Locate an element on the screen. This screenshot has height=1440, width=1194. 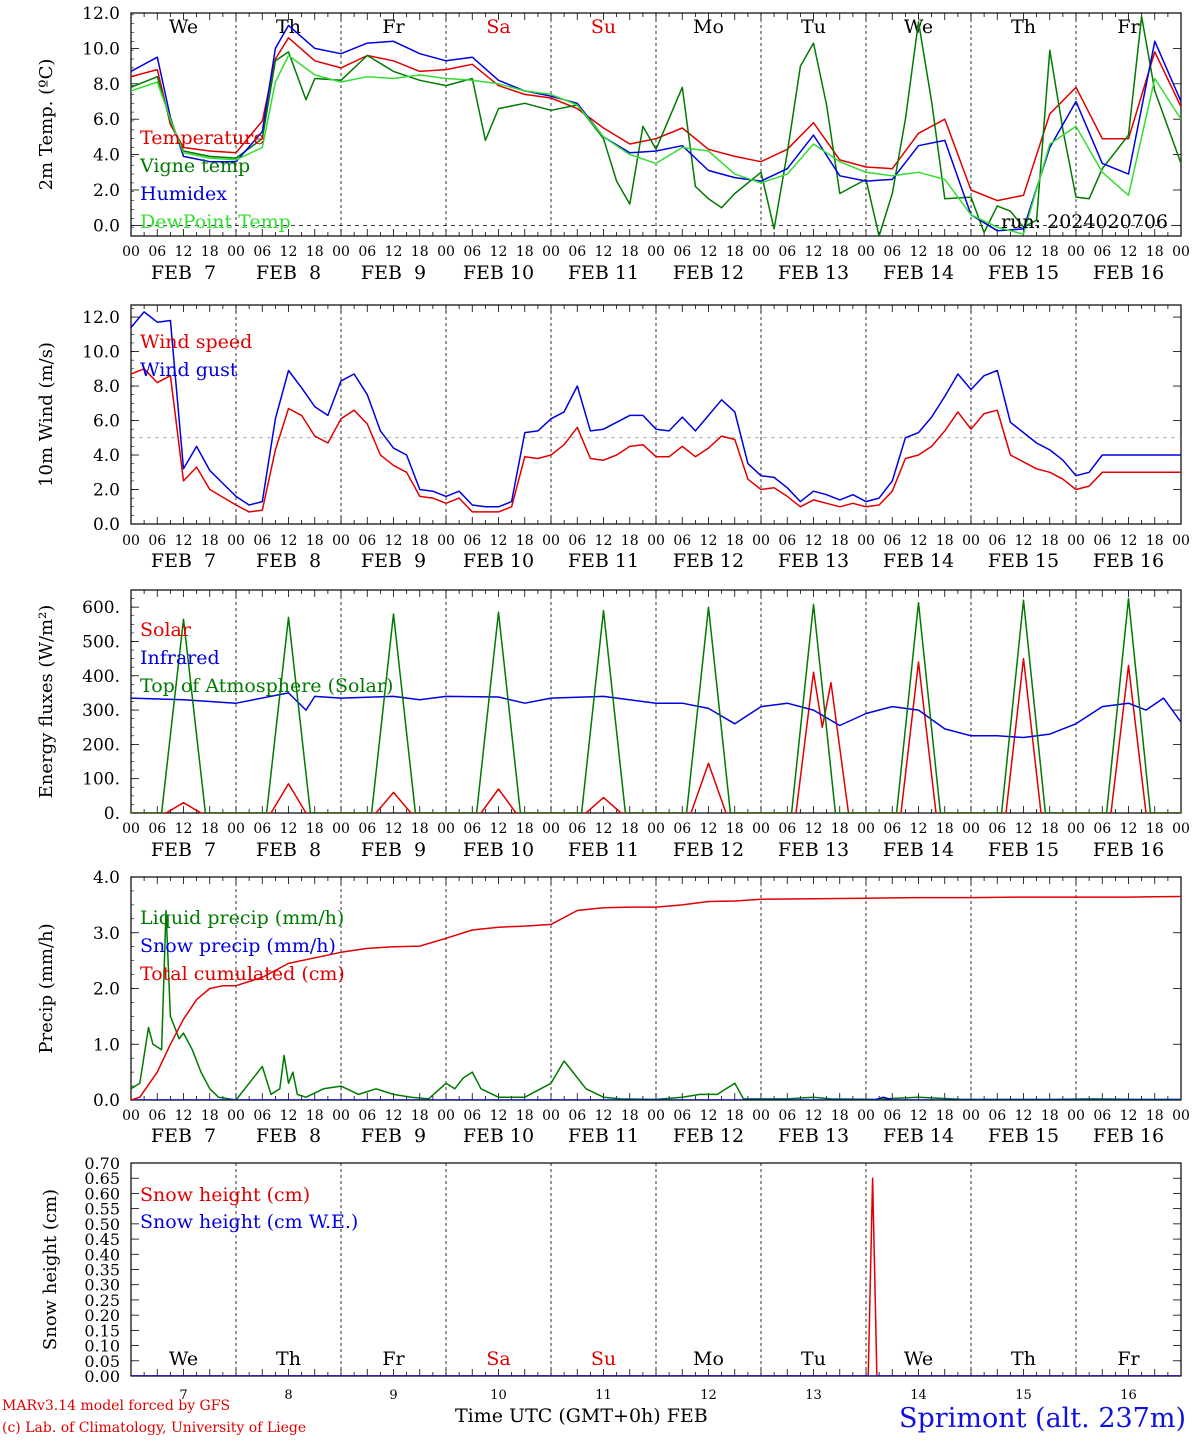
legend-entry: Snow height (cm) is located at coordinates (225, 1195).